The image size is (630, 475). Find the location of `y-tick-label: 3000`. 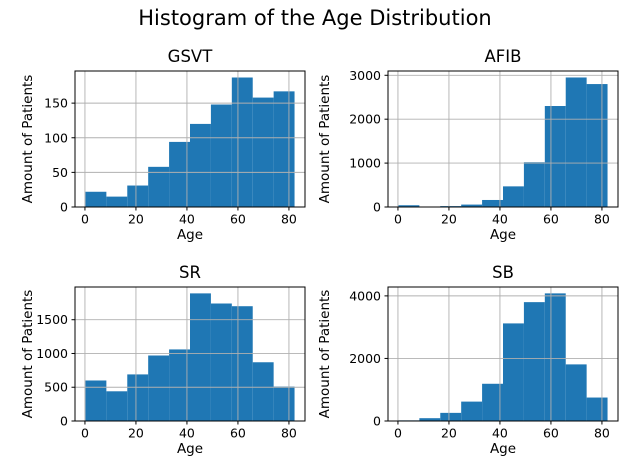

y-tick-label: 3000 is located at coordinates (365, 75).